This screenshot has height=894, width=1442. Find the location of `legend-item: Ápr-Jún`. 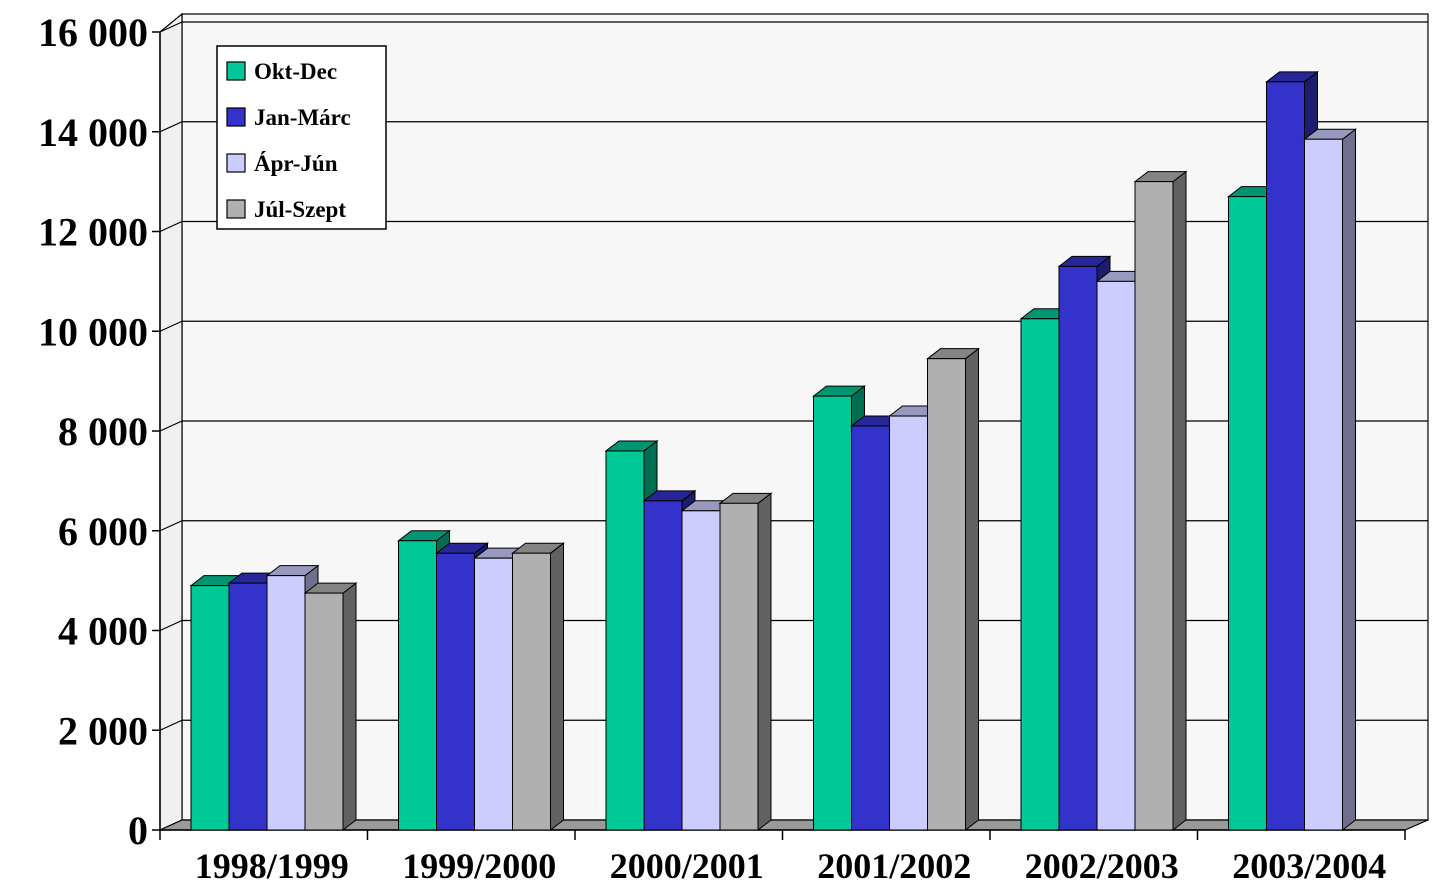

legend-item: Ápr-Jún is located at coordinates (282, 163).